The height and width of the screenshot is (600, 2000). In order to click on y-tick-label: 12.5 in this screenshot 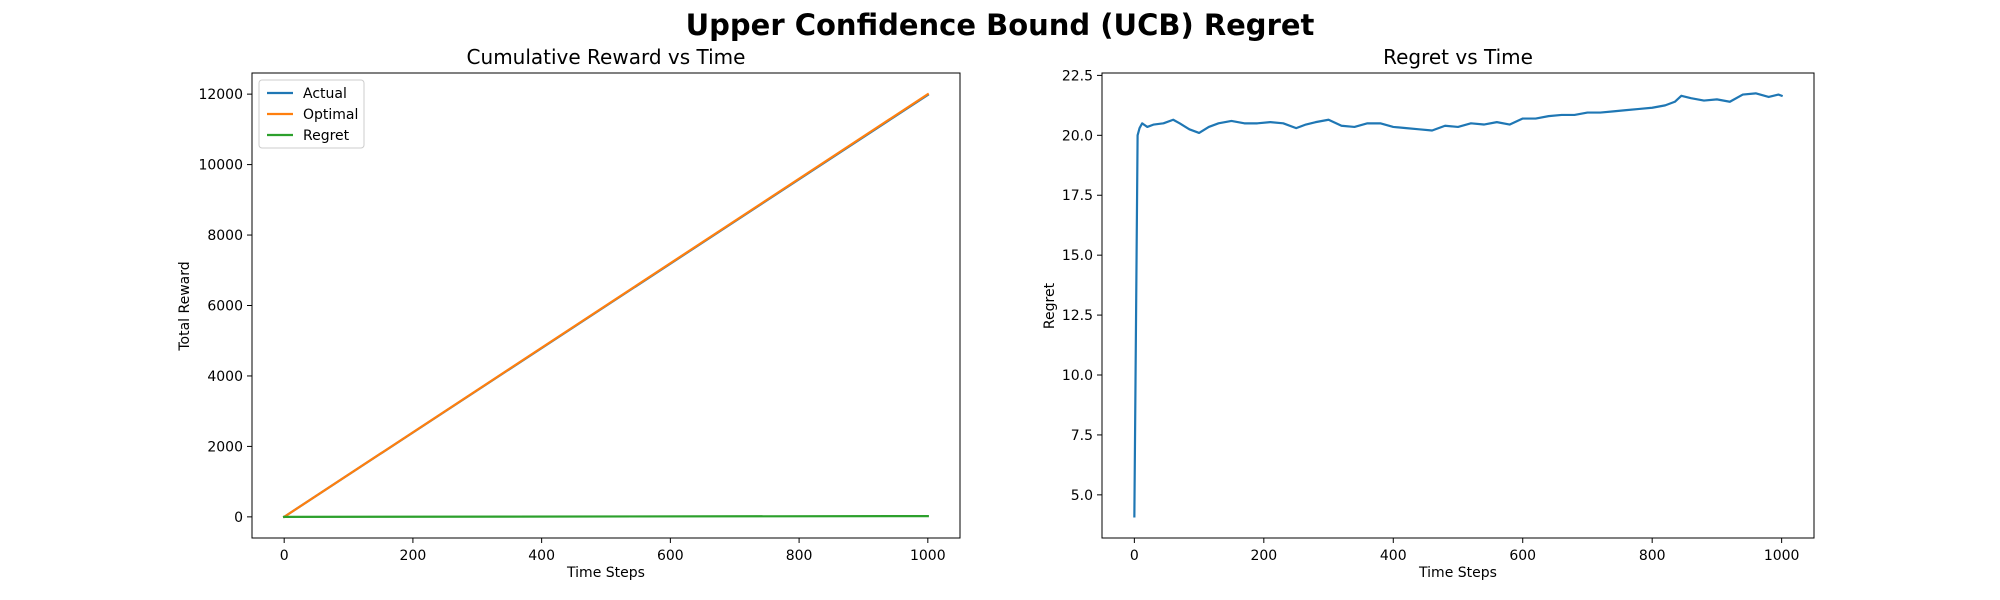, I will do `click(1077, 316)`.